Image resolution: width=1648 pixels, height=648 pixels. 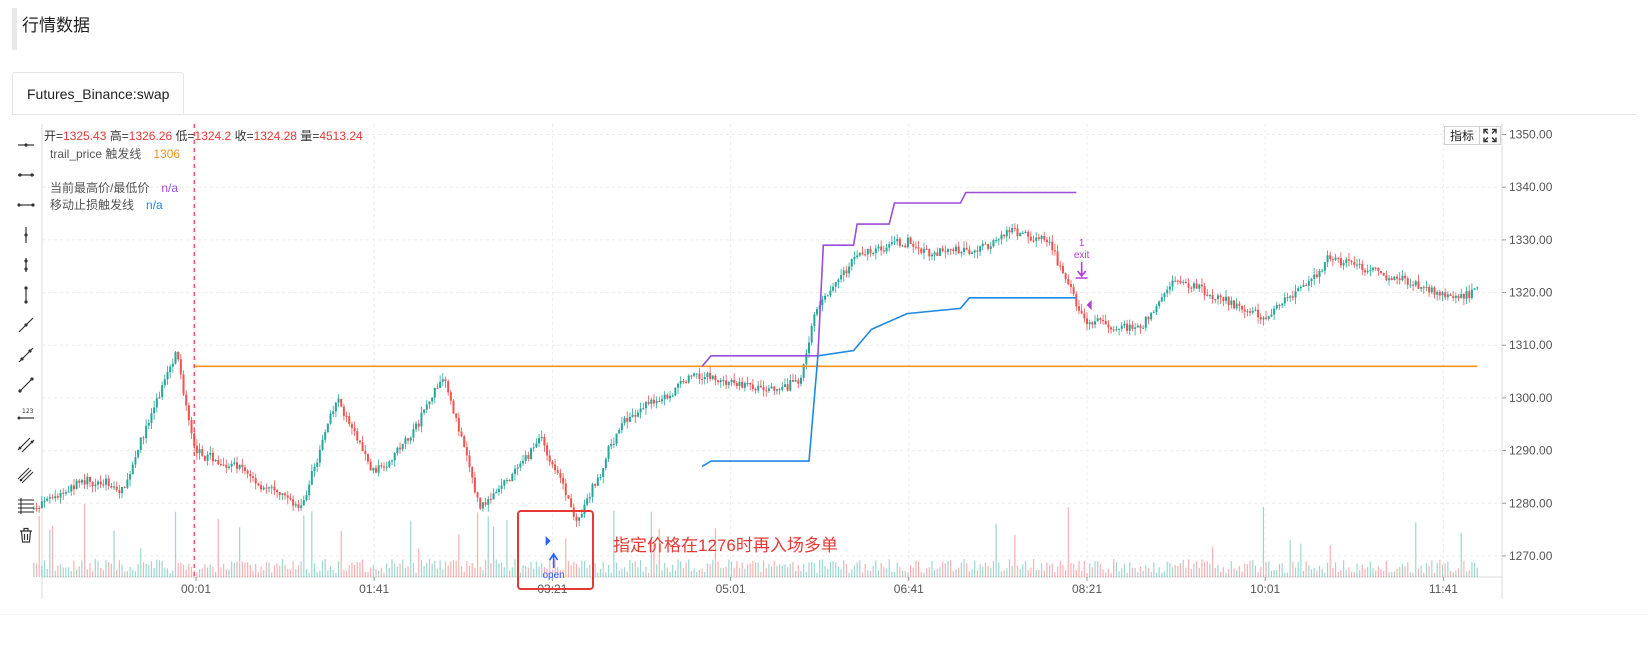 What do you see at coordinates (26, 235) in the screenshot?
I see `vertical-ray-icon` at bounding box center [26, 235].